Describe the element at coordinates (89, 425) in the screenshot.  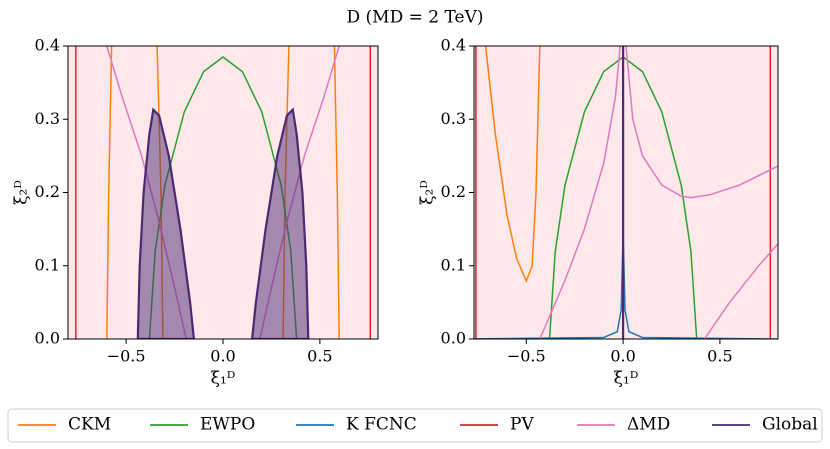
I see `legend-label: CKM` at that location.